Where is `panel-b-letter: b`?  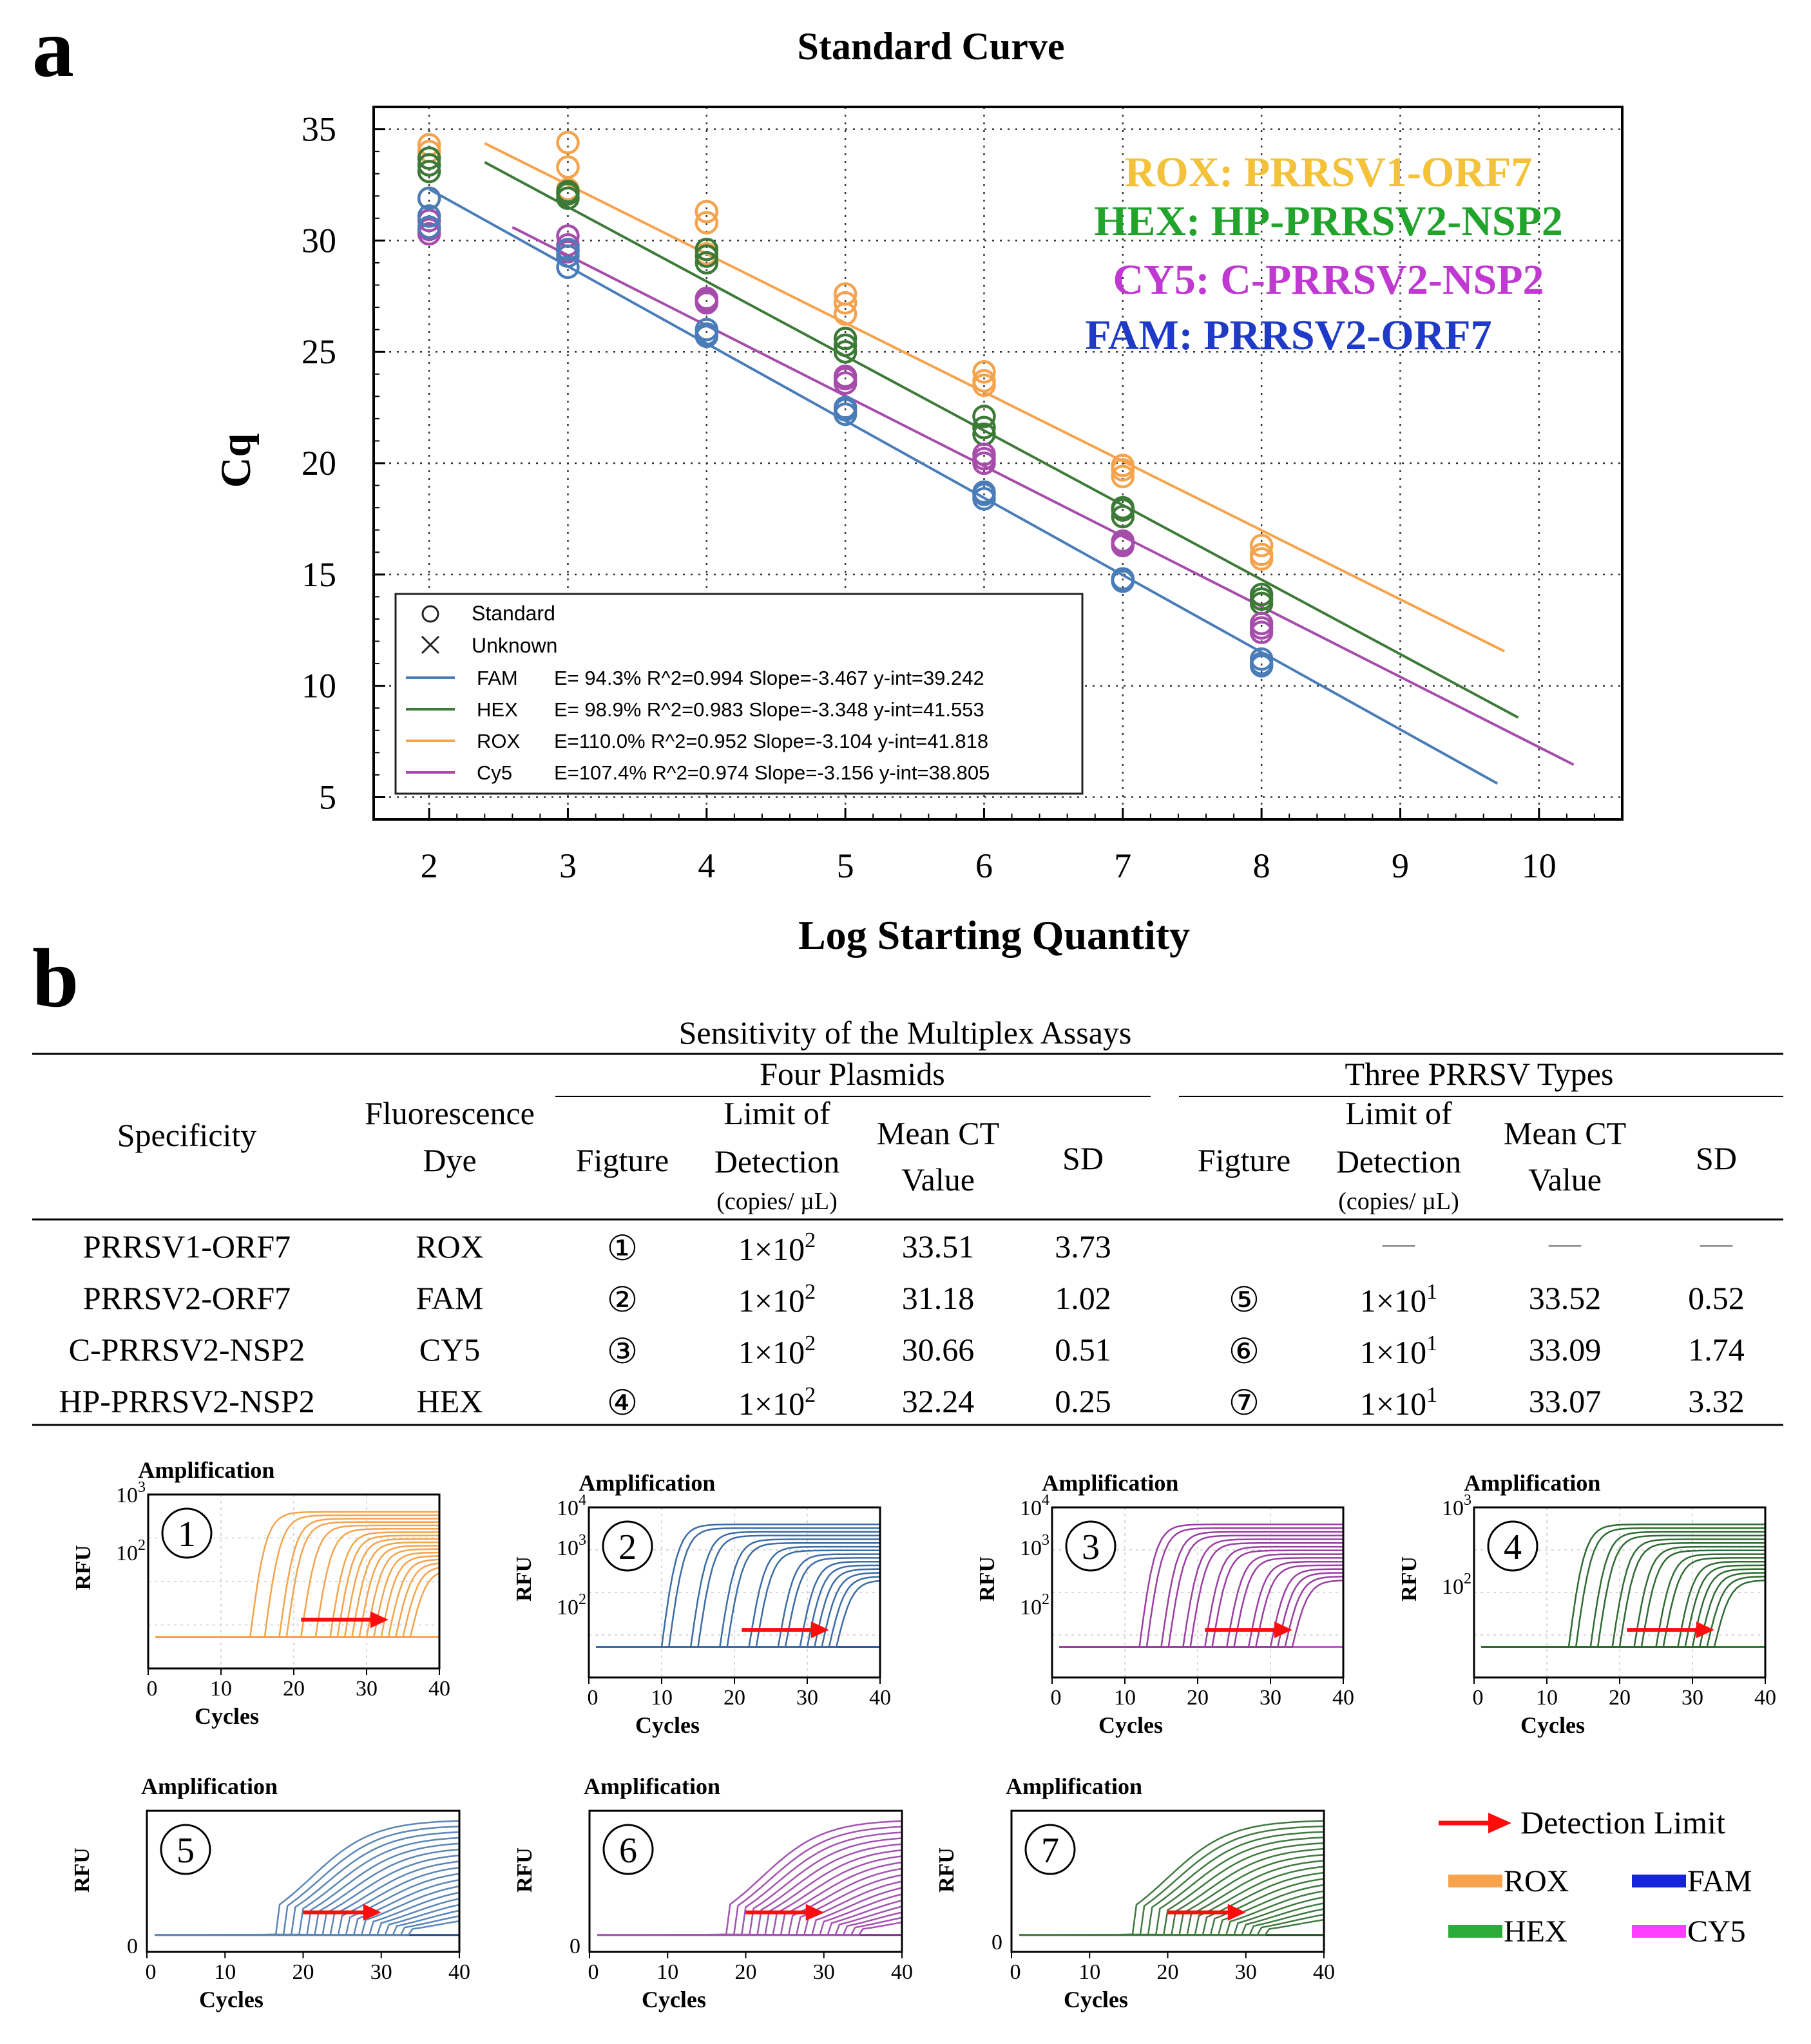
panel-b-letter: b is located at coordinates (55, 979).